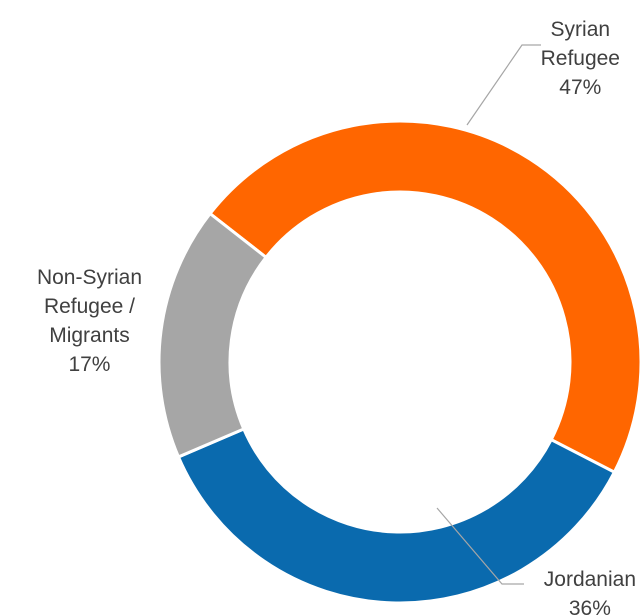  What do you see at coordinates (89, 321) in the screenshot?
I see `slice-label-2: Non-Syrian Refugee / Migrants 17%` at bounding box center [89, 321].